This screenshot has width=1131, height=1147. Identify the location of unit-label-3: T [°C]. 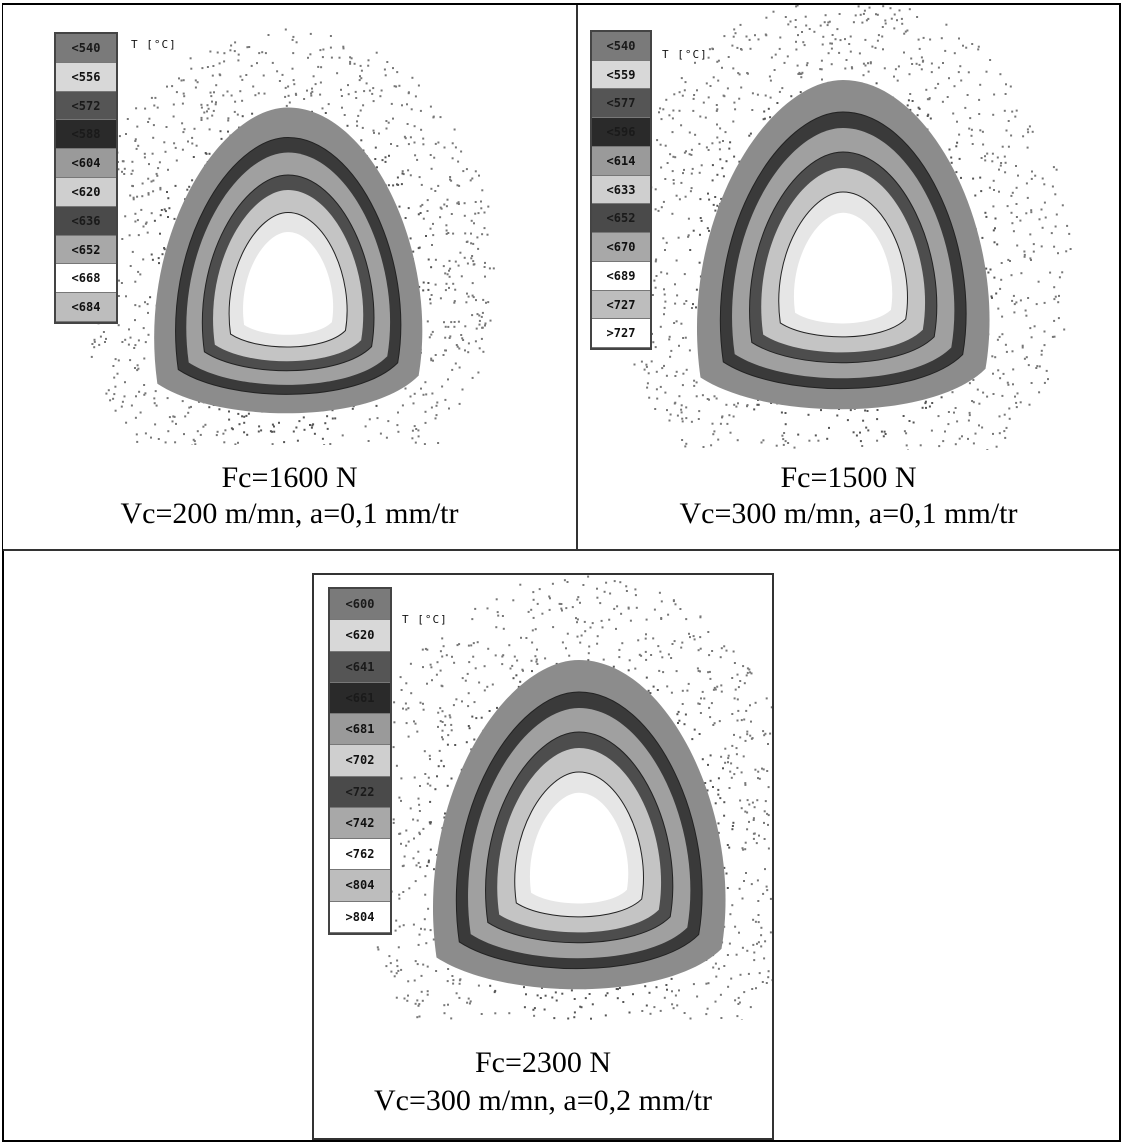
(425, 619).